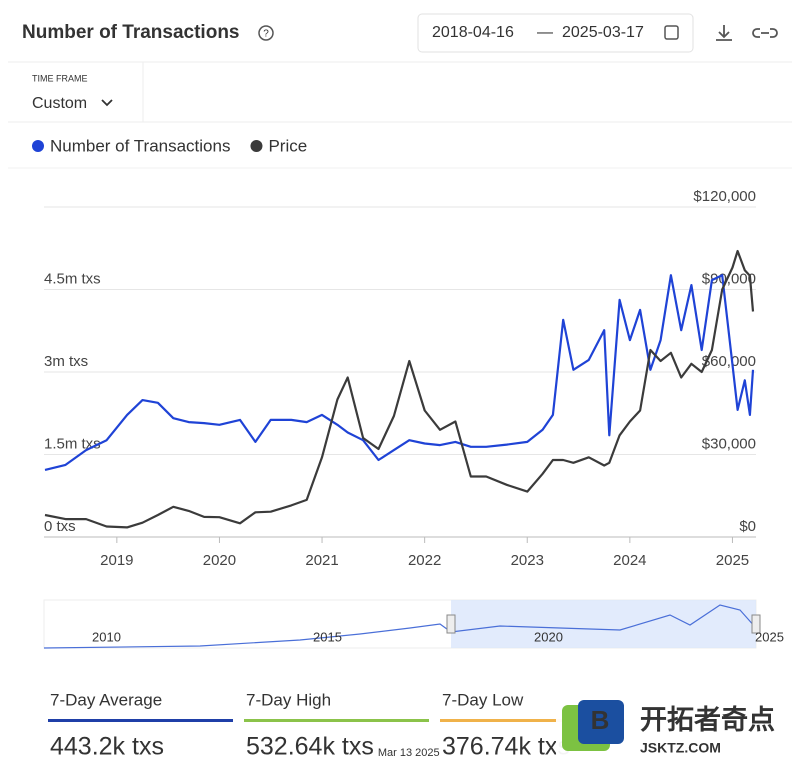 The image size is (800, 762). What do you see at coordinates (106, 699) in the screenshot?
I see `stat-label: 7-Day Average` at bounding box center [106, 699].